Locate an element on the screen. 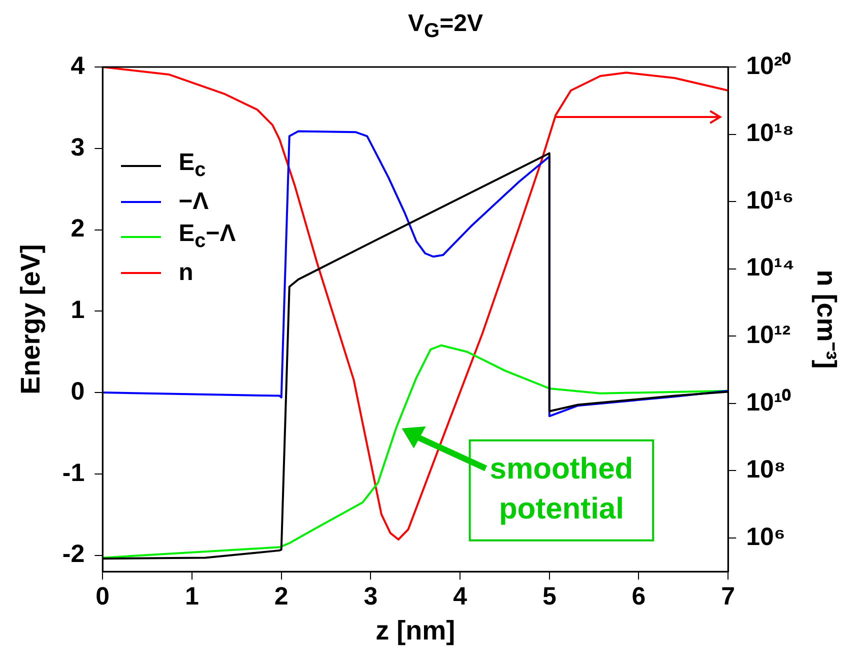 Image resolution: width=861 pixels, height=655 pixels. y-tick-label: 3 is located at coordinates (77, 147).